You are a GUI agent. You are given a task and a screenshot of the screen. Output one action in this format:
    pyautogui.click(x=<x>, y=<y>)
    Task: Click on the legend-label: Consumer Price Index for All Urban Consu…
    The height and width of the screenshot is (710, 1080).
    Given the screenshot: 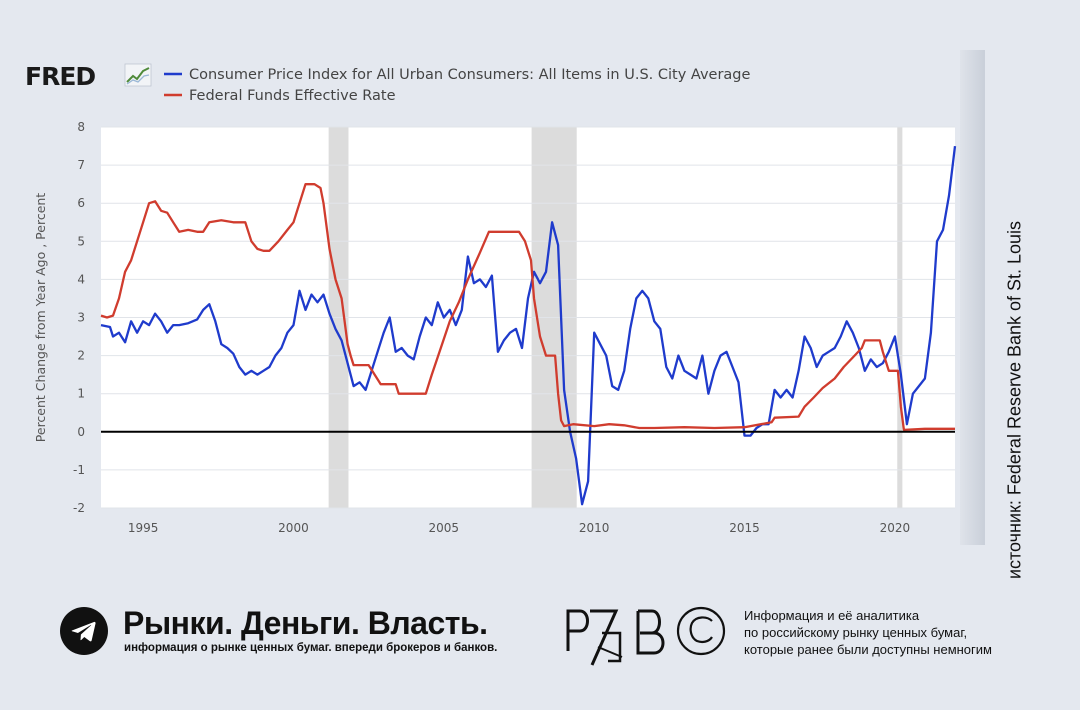 What is the action you would take?
    pyautogui.click(x=470, y=75)
    